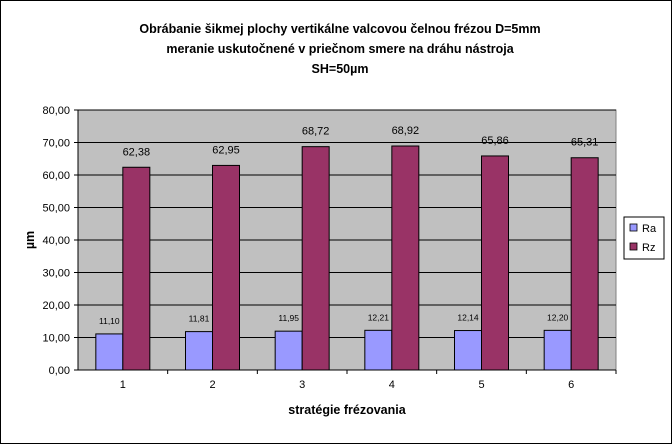 The image size is (672, 444). Describe the element at coordinates (585, 143) in the screenshot. I see `data-label-rz: 65,31` at that location.